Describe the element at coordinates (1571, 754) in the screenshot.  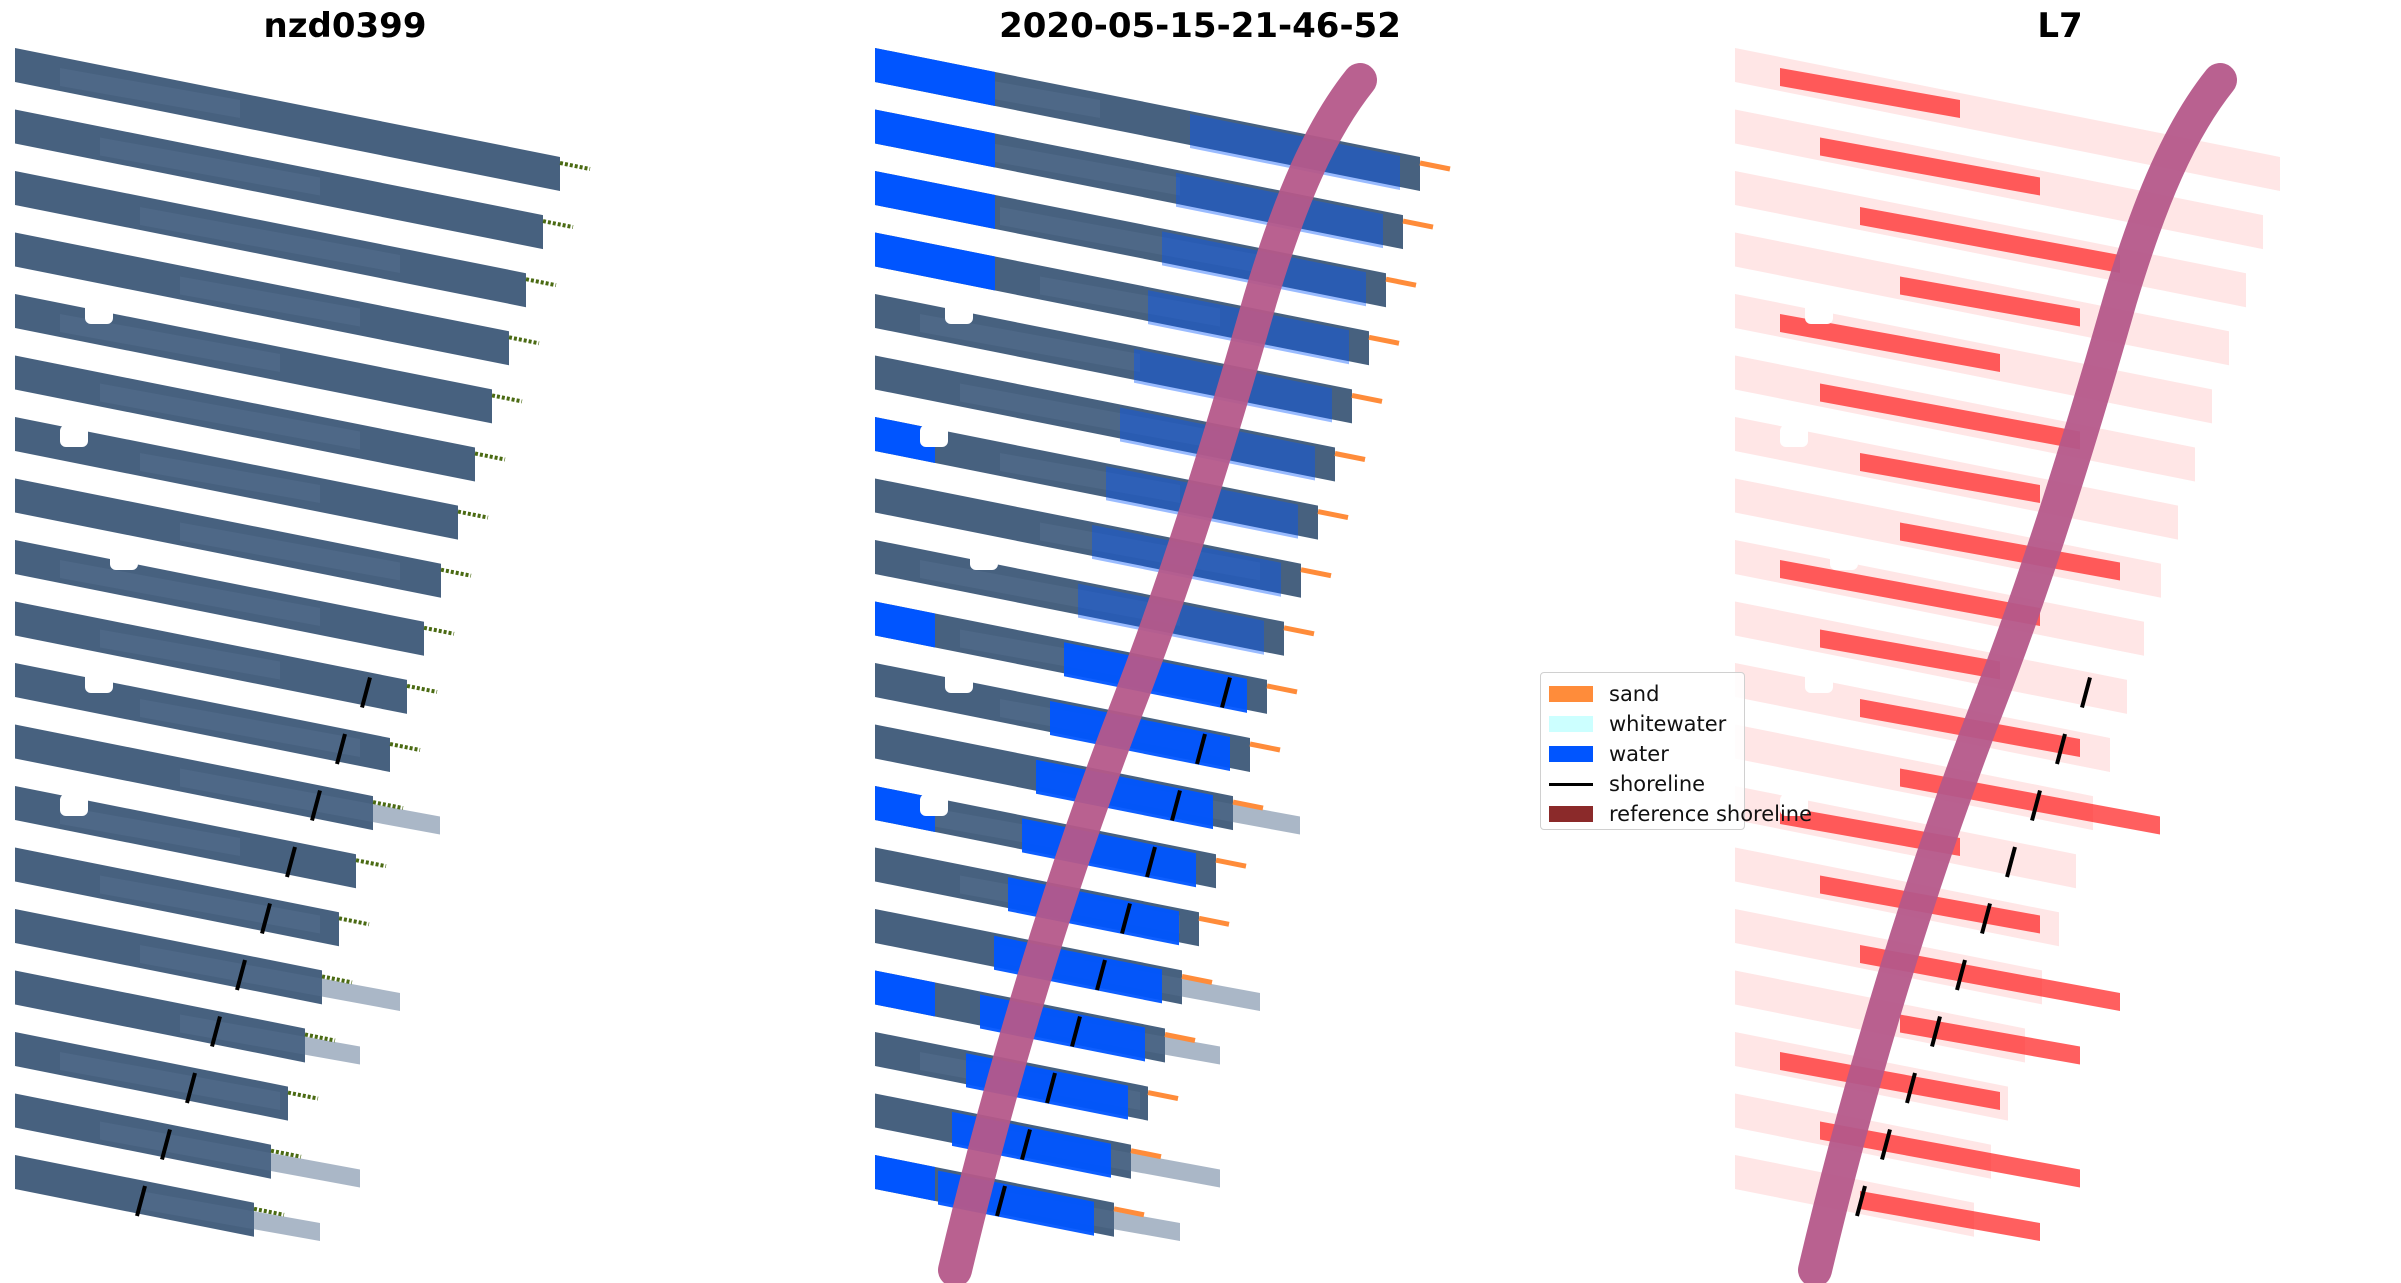
I see `water-swatch` at that location.